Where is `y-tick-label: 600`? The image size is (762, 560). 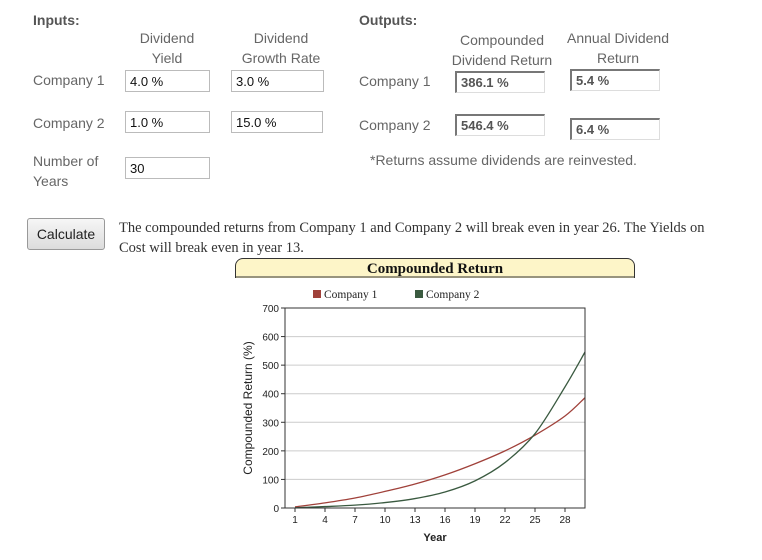
y-tick-label: 600 is located at coordinates (270, 338).